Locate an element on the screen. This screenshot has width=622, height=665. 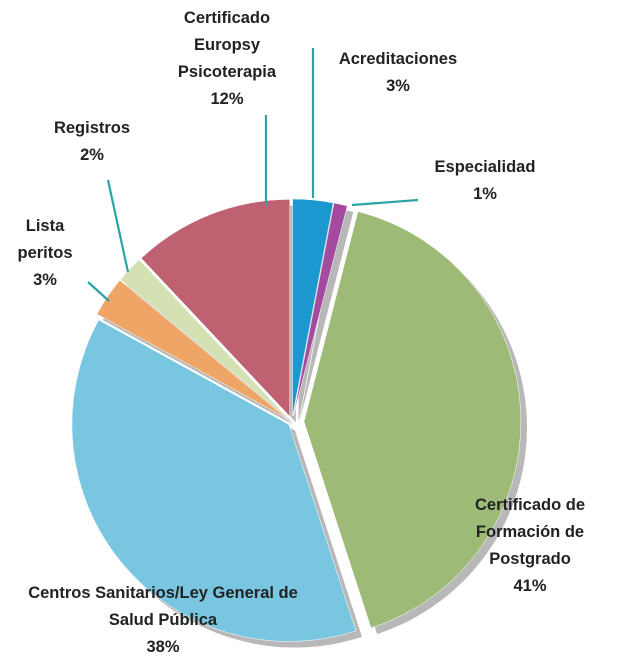
slice-percent: 41% is located at coordinates (530, 586).